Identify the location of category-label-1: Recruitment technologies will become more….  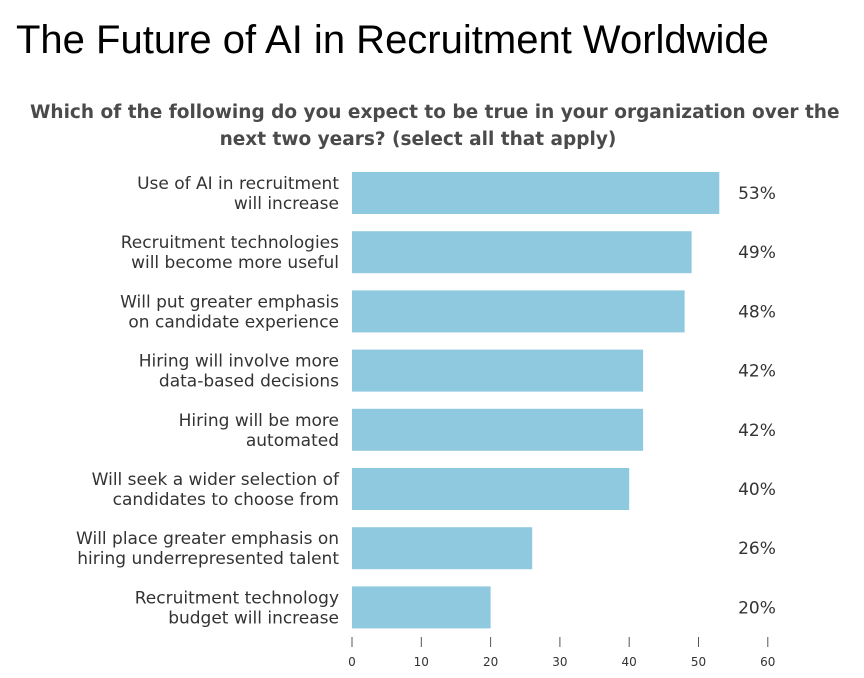
(230, 253).